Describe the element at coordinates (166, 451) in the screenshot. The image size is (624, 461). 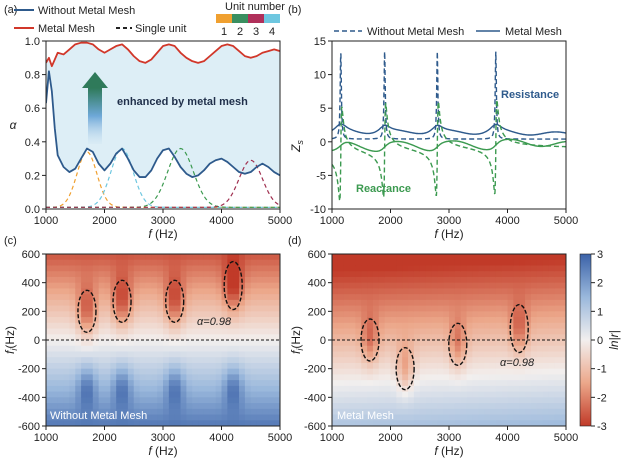
I see `panel-c-xlabel-unit: (Hz)` at that location.